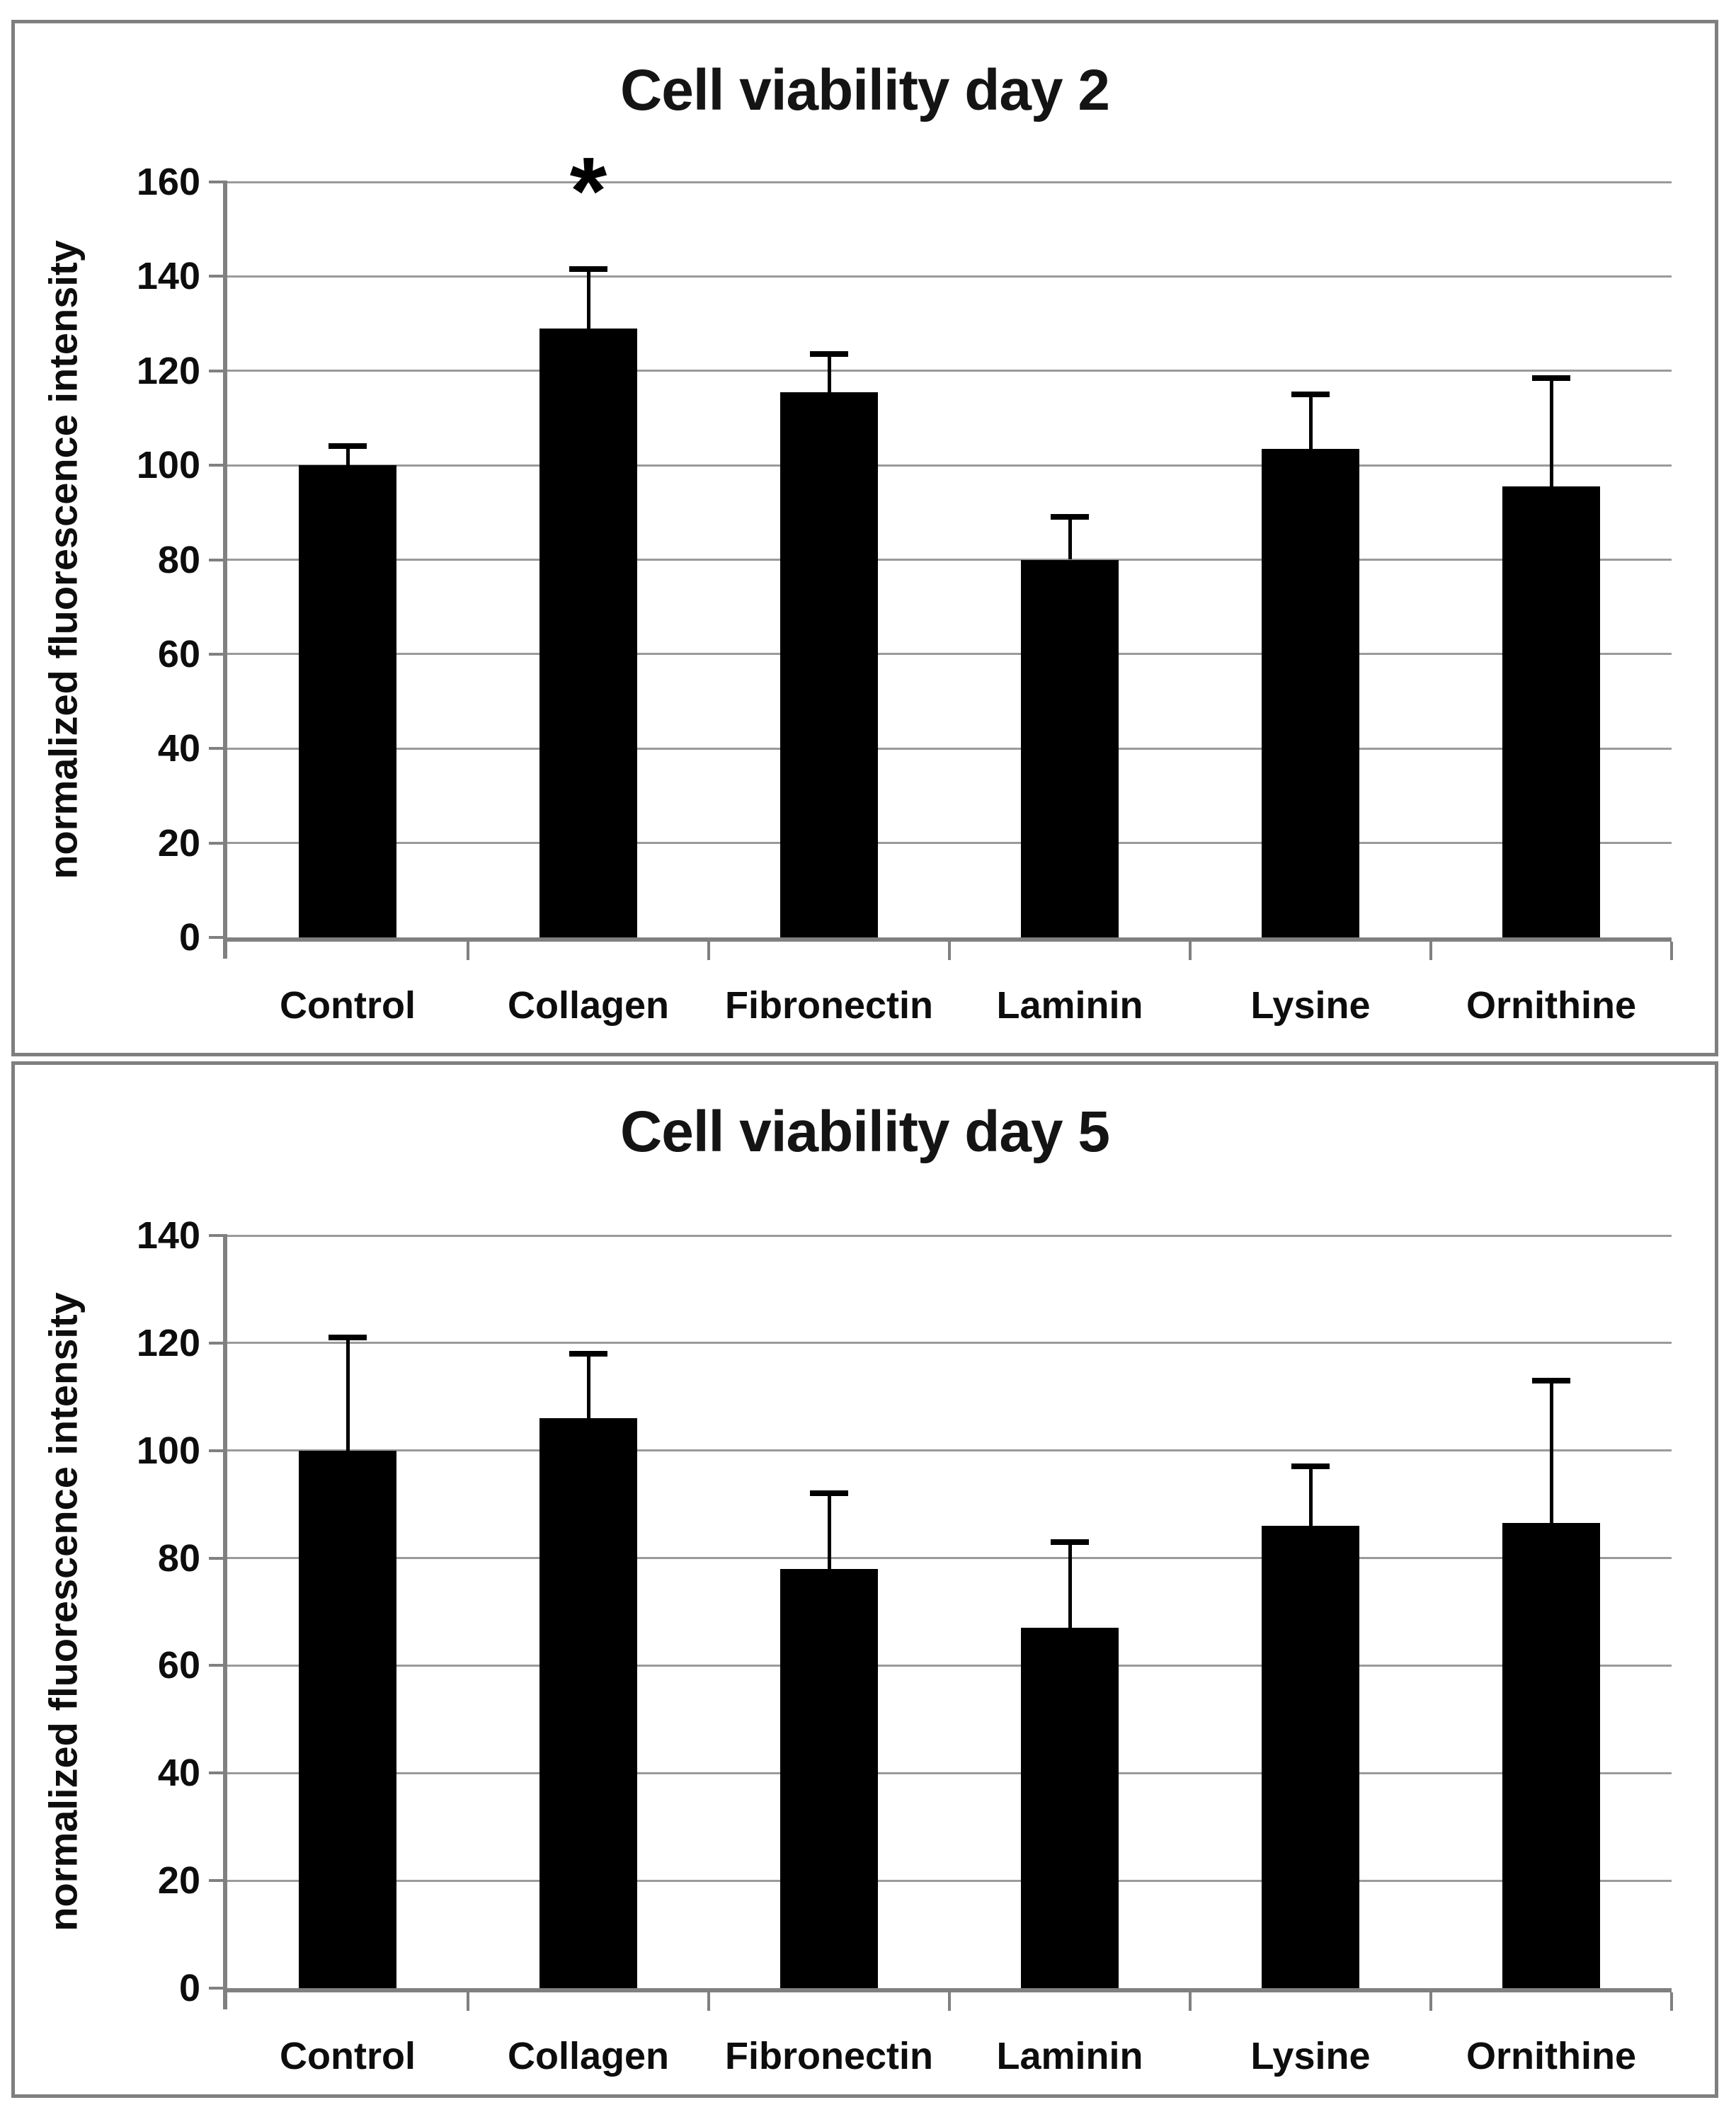 The image size is (1736, 2117). What do you see at coordinates (865, 90) in the screenshot?
I see `chart-title-day2: Cell viability day 2` at bounding box center [865, 90].